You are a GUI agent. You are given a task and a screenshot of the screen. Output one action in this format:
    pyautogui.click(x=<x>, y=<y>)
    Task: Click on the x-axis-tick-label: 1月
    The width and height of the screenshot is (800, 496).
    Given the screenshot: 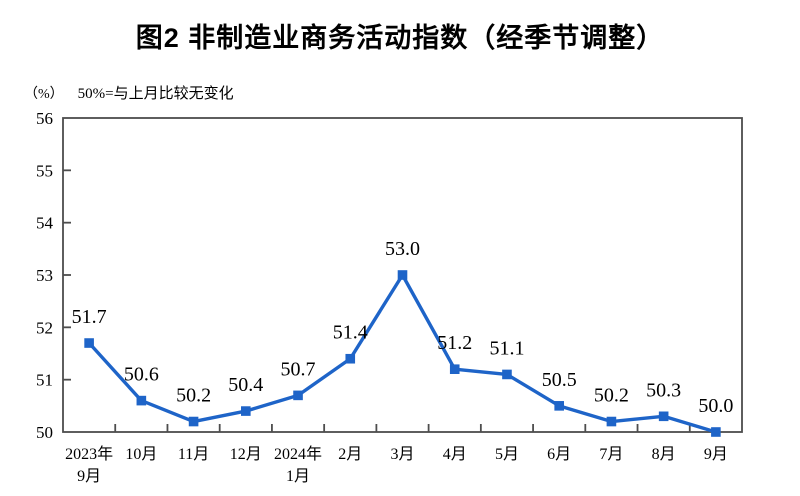 What is the action you would take?
    pyautogui.click(x=298, y=476)
    